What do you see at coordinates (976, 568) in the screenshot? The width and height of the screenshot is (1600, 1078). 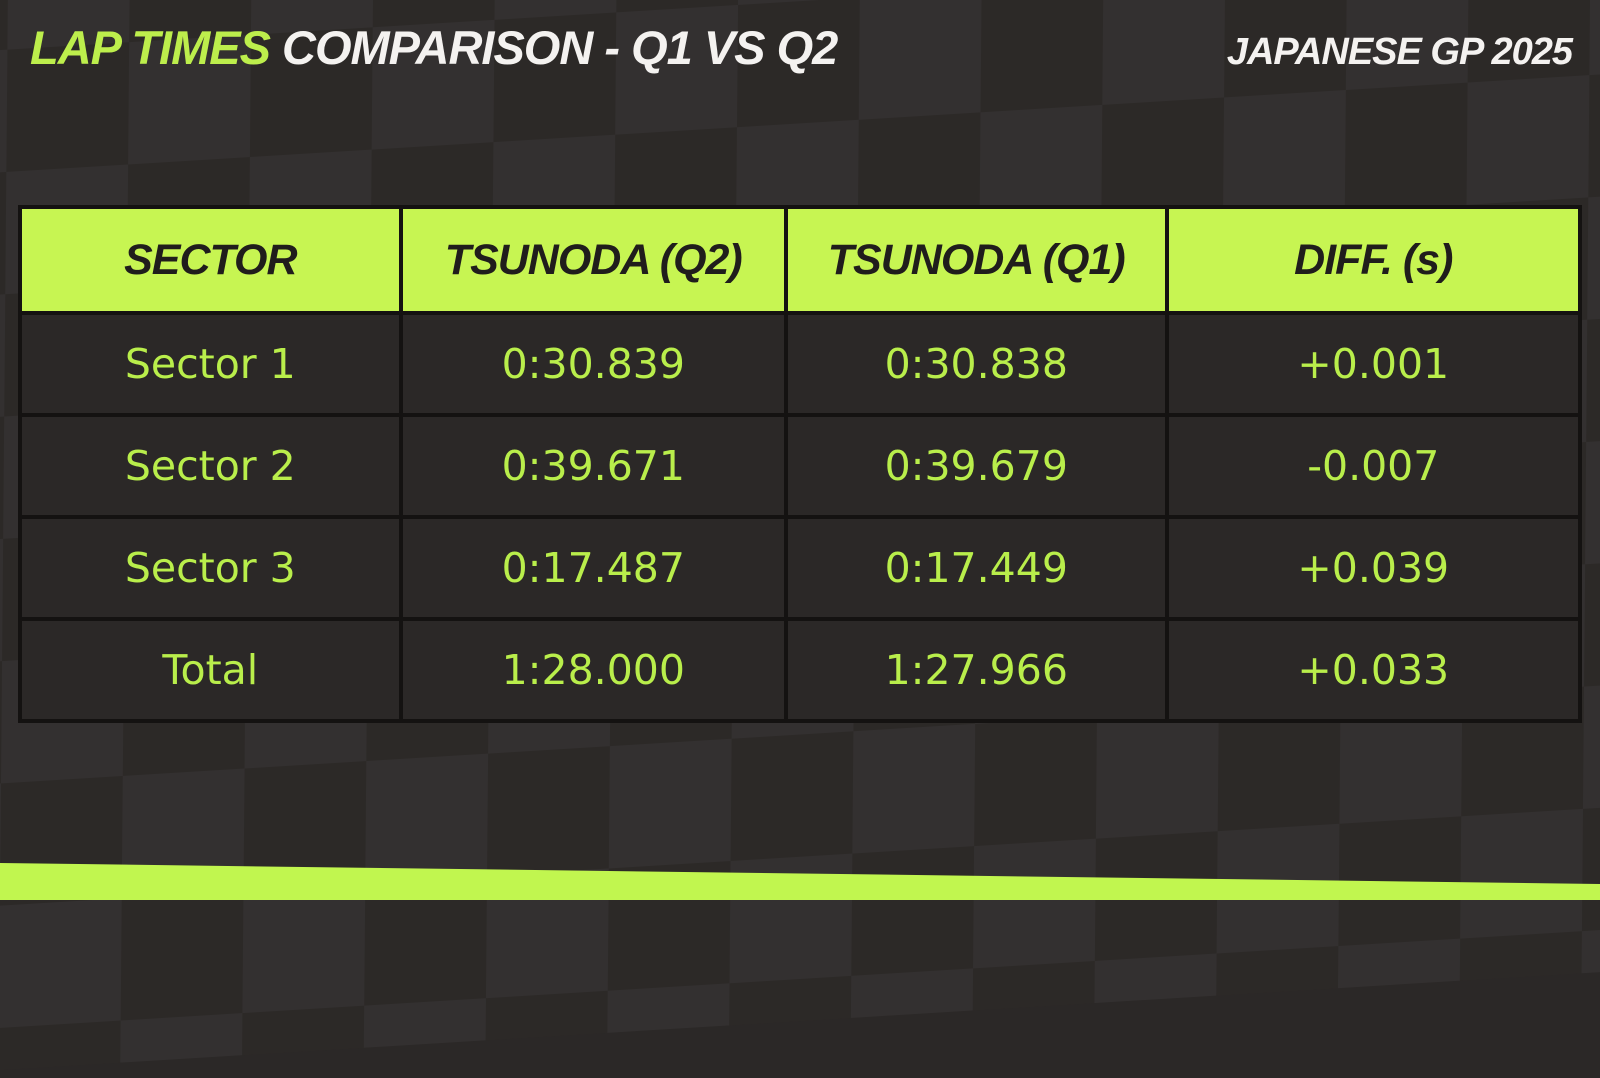 I see `cell-q1-time: 0:17.449` at bounding box center [976, 568].